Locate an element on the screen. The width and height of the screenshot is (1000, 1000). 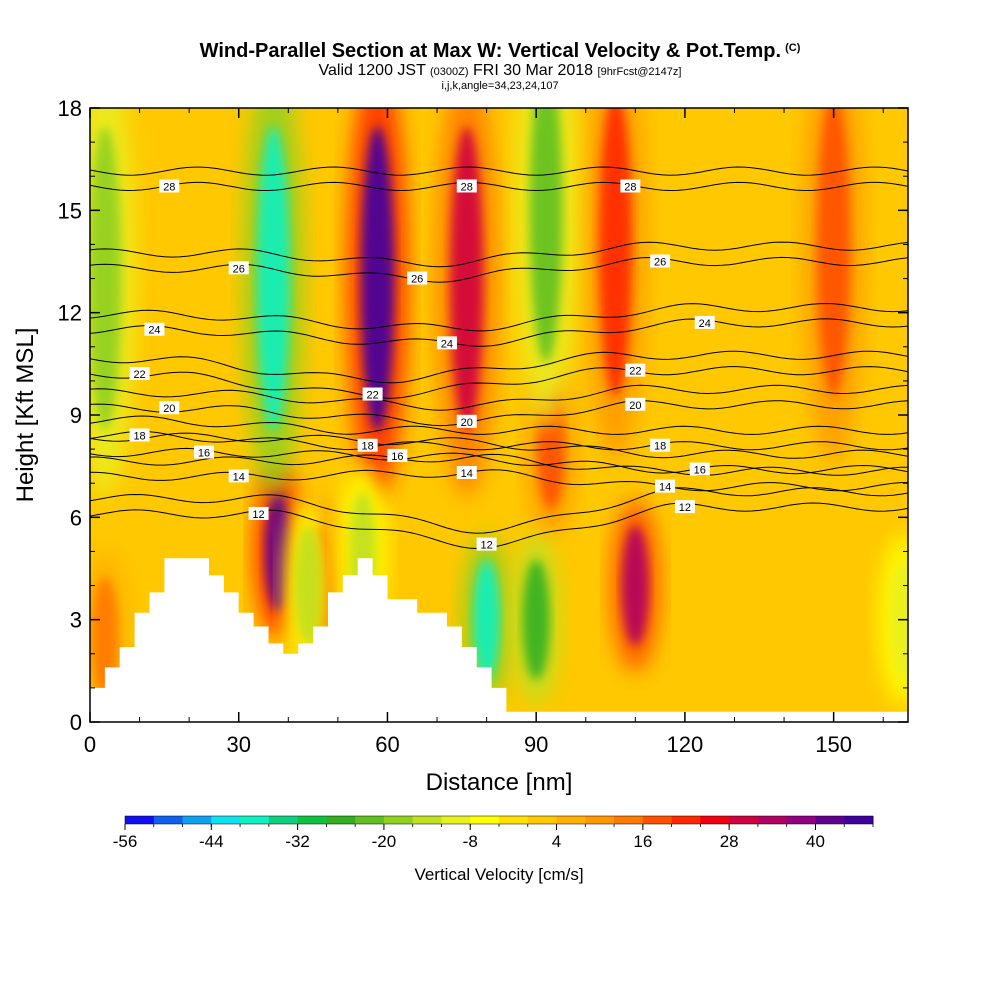
theta-label-22: 22 is located at coordinates (635, 370).